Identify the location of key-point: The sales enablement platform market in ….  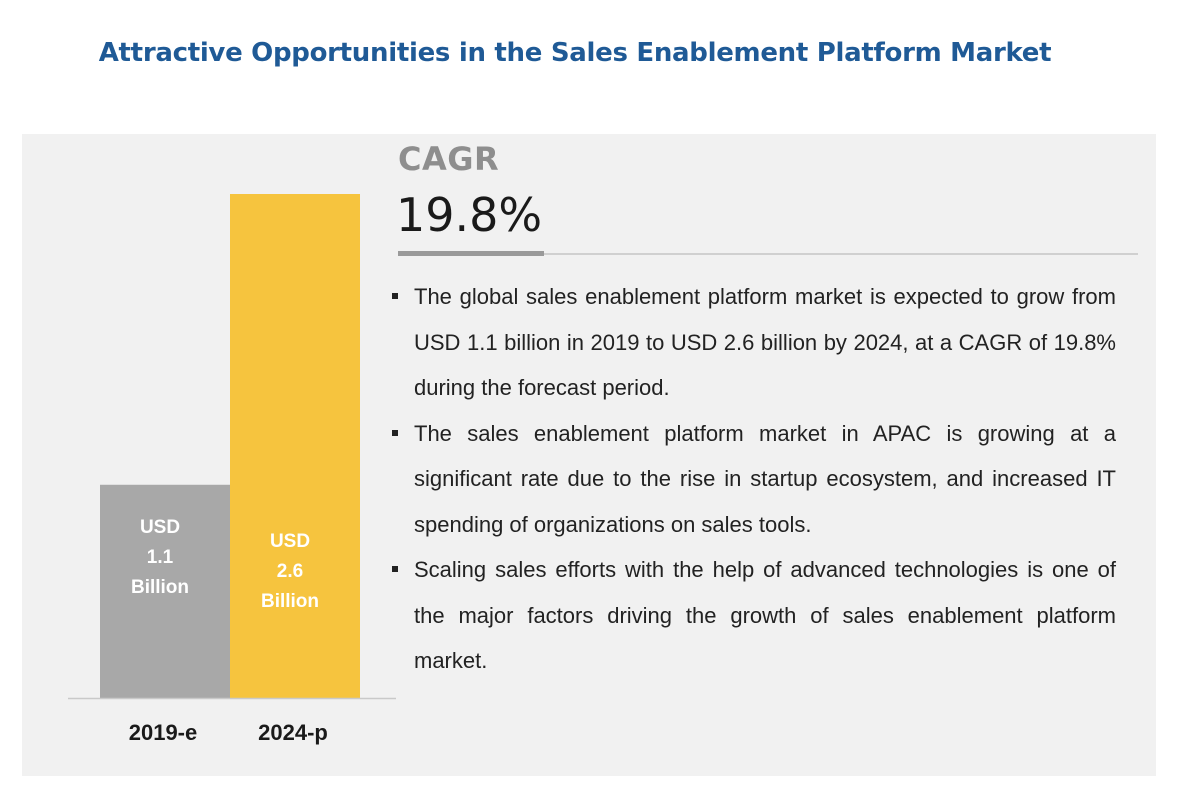
(751, 479).